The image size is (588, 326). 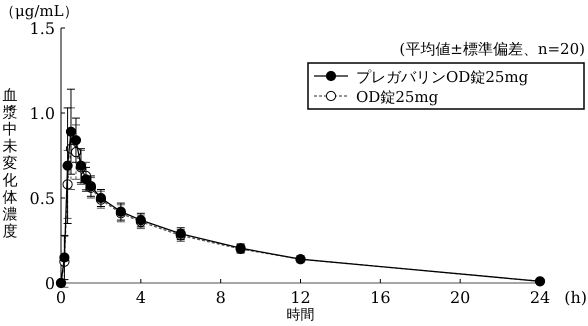 I want to click on text: (h), so click(x=575, y=297).